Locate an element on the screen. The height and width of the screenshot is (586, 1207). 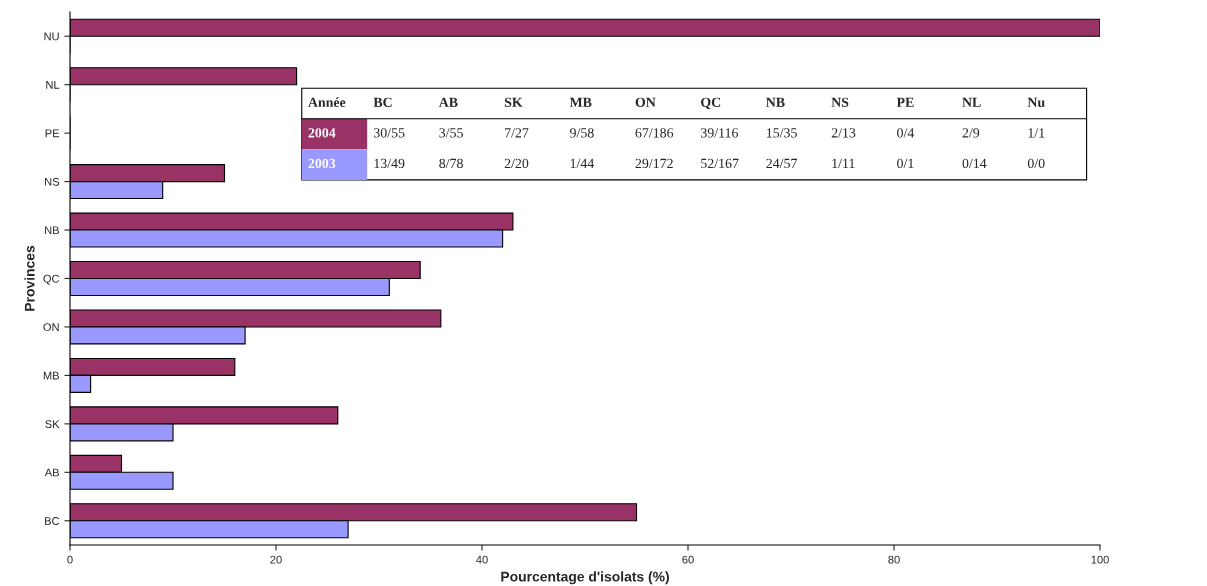
annotation: QC is located at coordinates (711, 103).